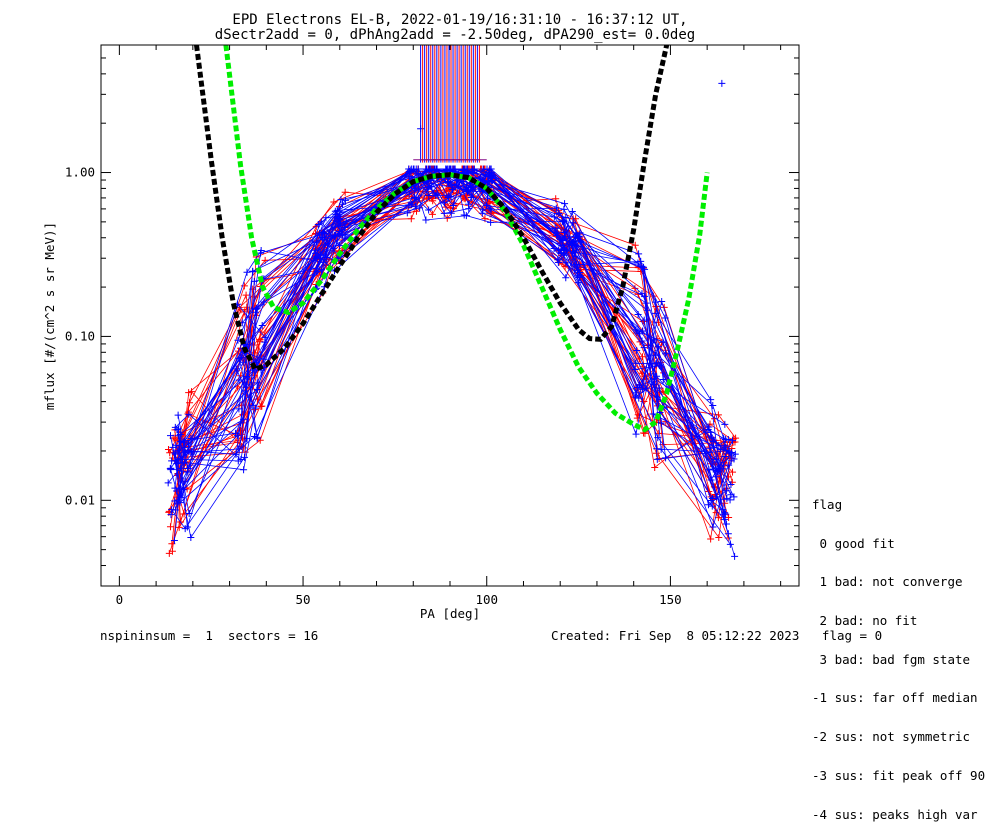 Image resolution: width=1000 pixels, height=834 pixels. What do you see at coordinates (865, 620) in the screenshot?
I see `flag-legend-item: 2 bad: no fit` at bounding box center [865, 620].